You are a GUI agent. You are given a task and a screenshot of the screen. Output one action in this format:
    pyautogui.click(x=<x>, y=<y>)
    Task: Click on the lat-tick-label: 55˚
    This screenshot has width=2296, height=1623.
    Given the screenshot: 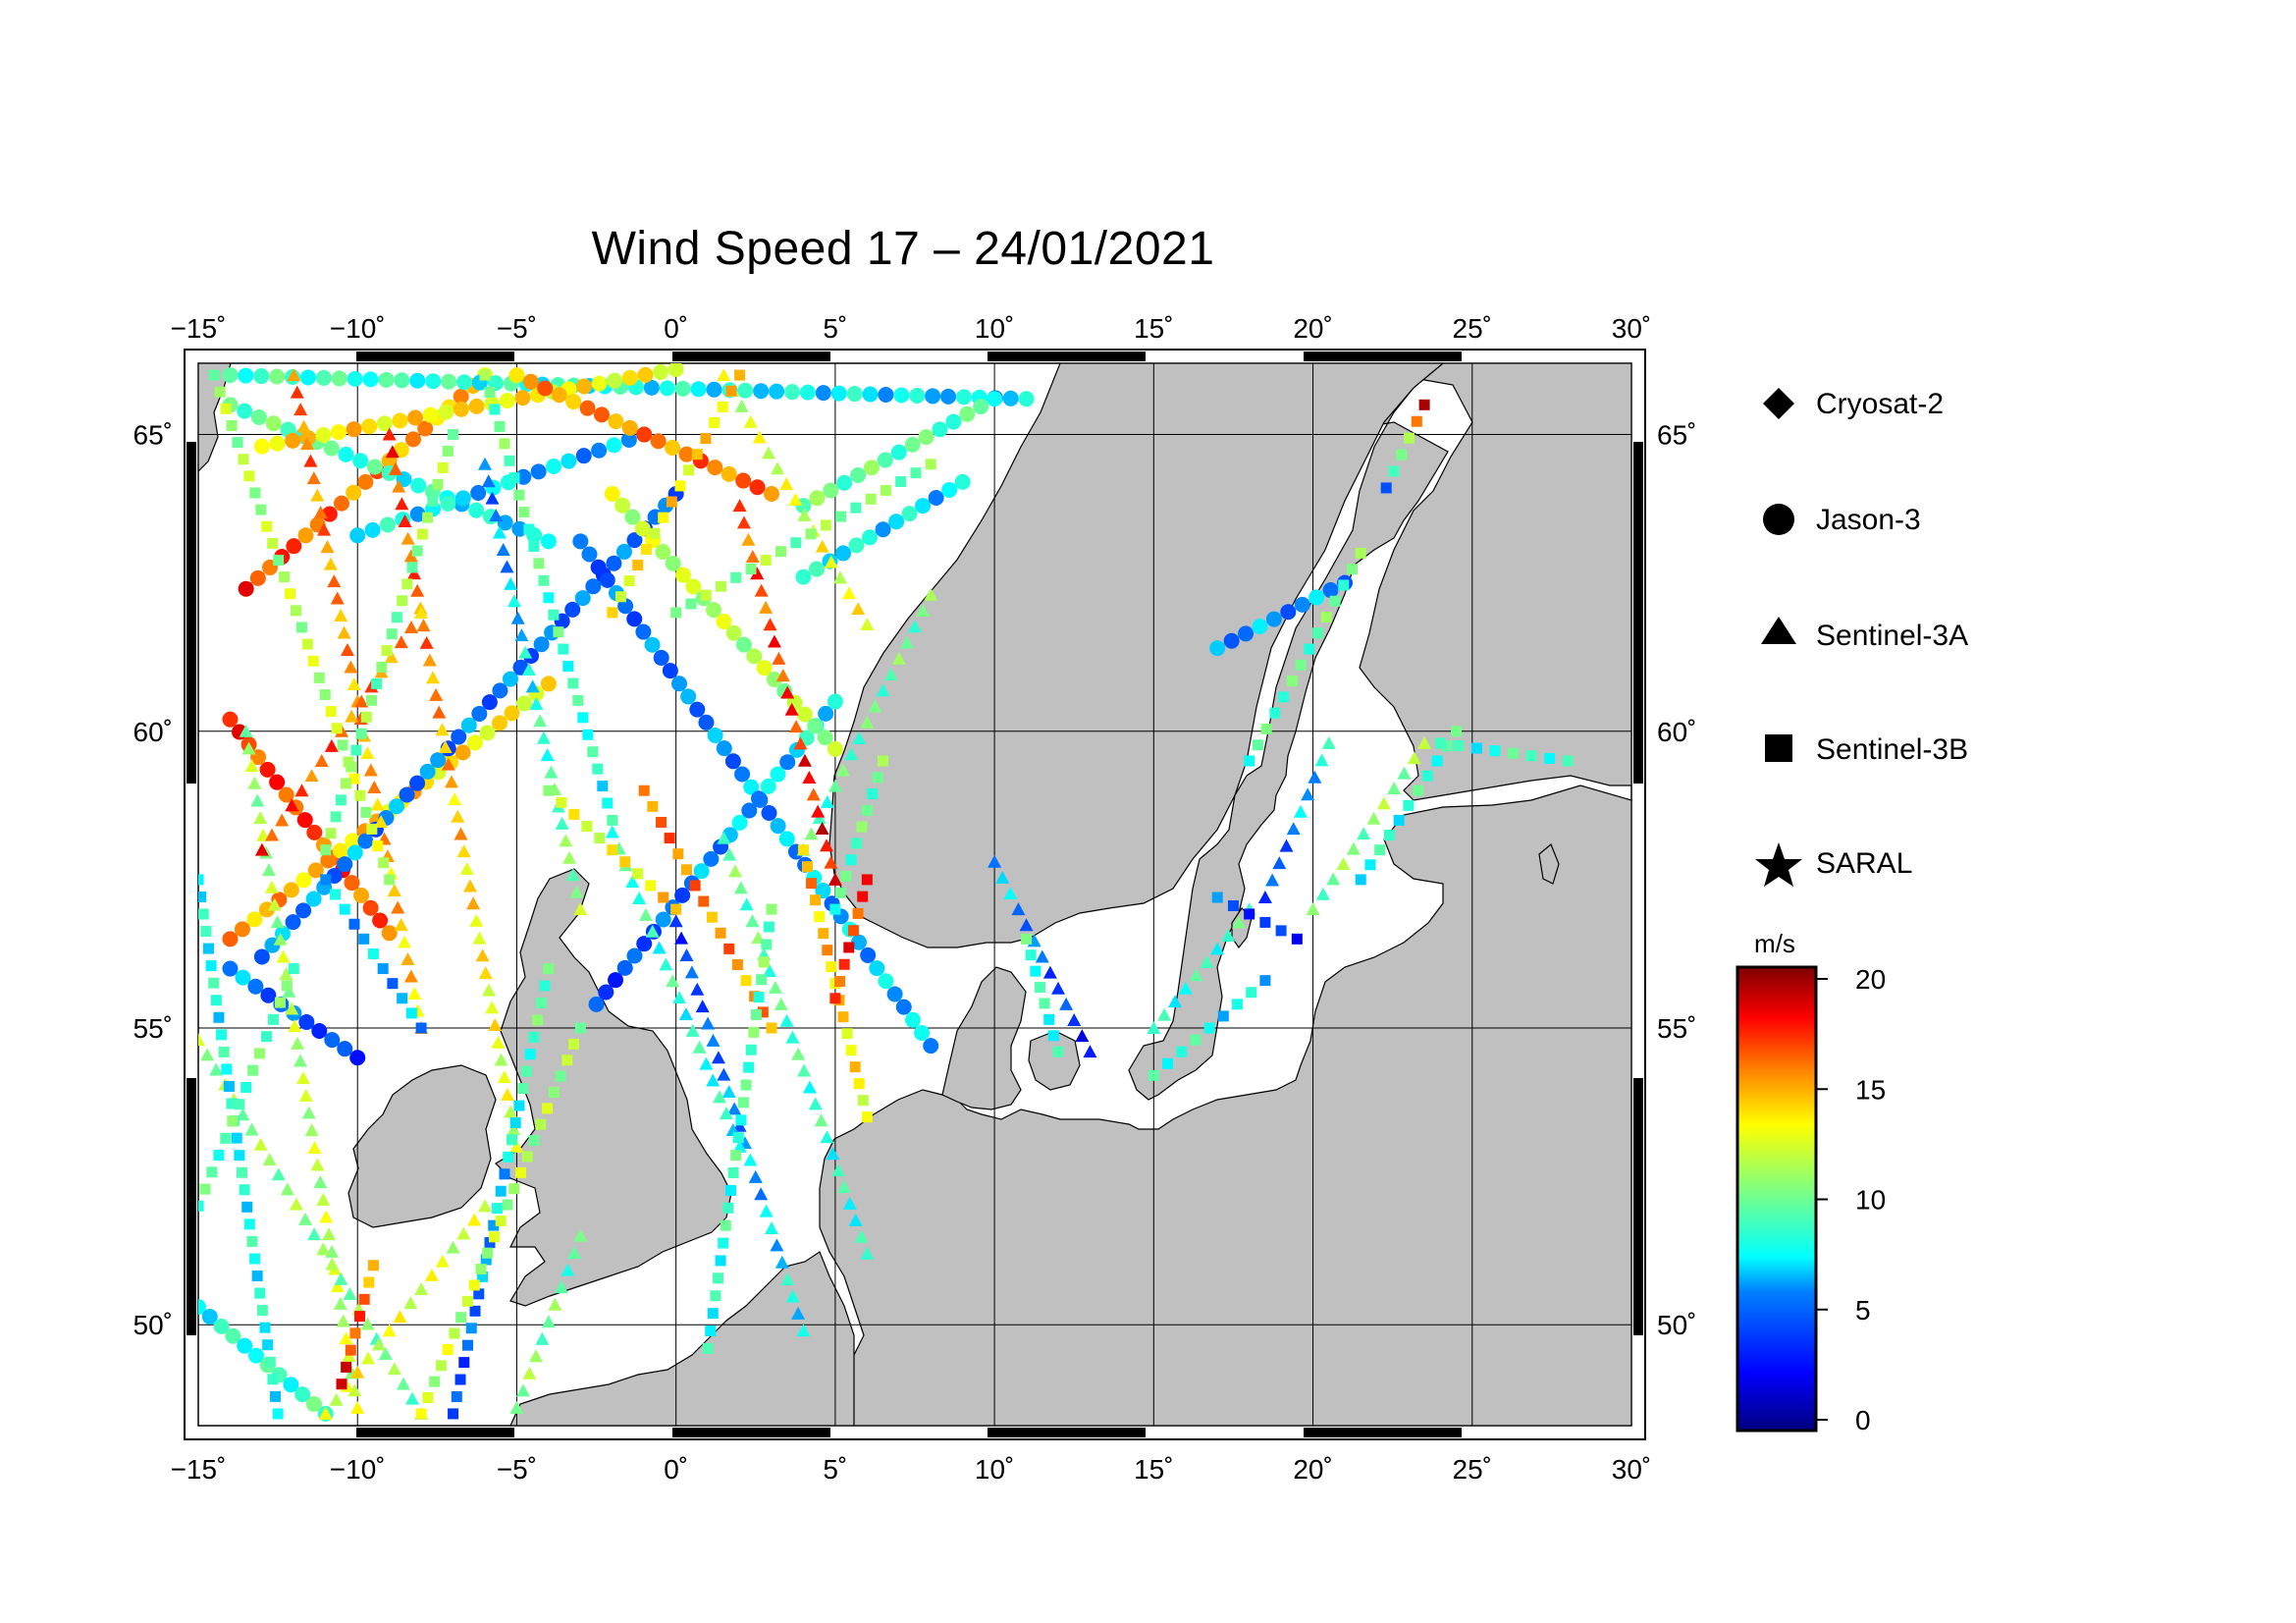 What is the action you would take?
    pyautogui.click(x=153, y=1028)
    